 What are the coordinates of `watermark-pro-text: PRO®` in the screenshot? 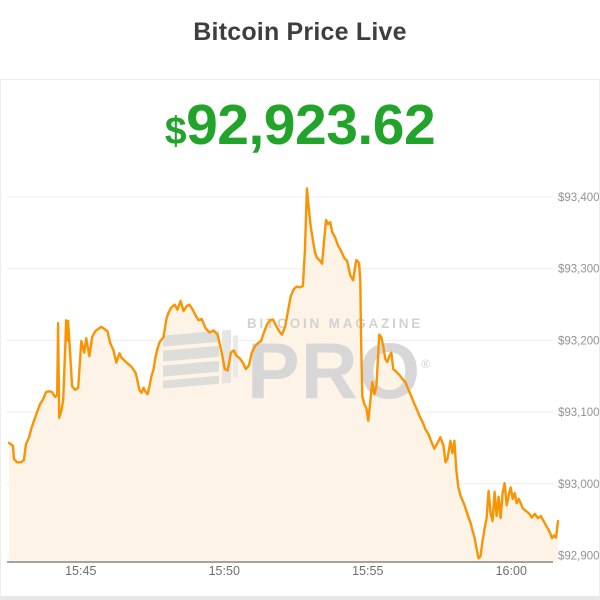 It's located at (339, 370).